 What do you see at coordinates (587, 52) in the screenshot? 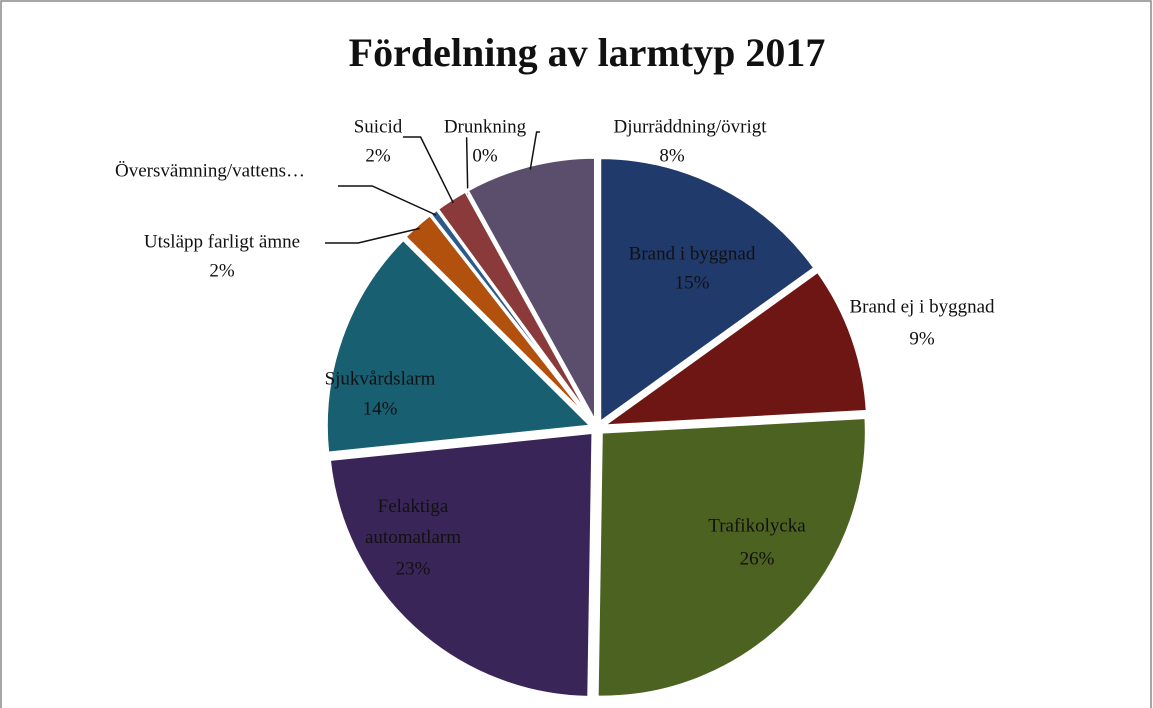
I see `chart-title: Fördelning av larmtyp 2017` at bounding box center [587, 52].